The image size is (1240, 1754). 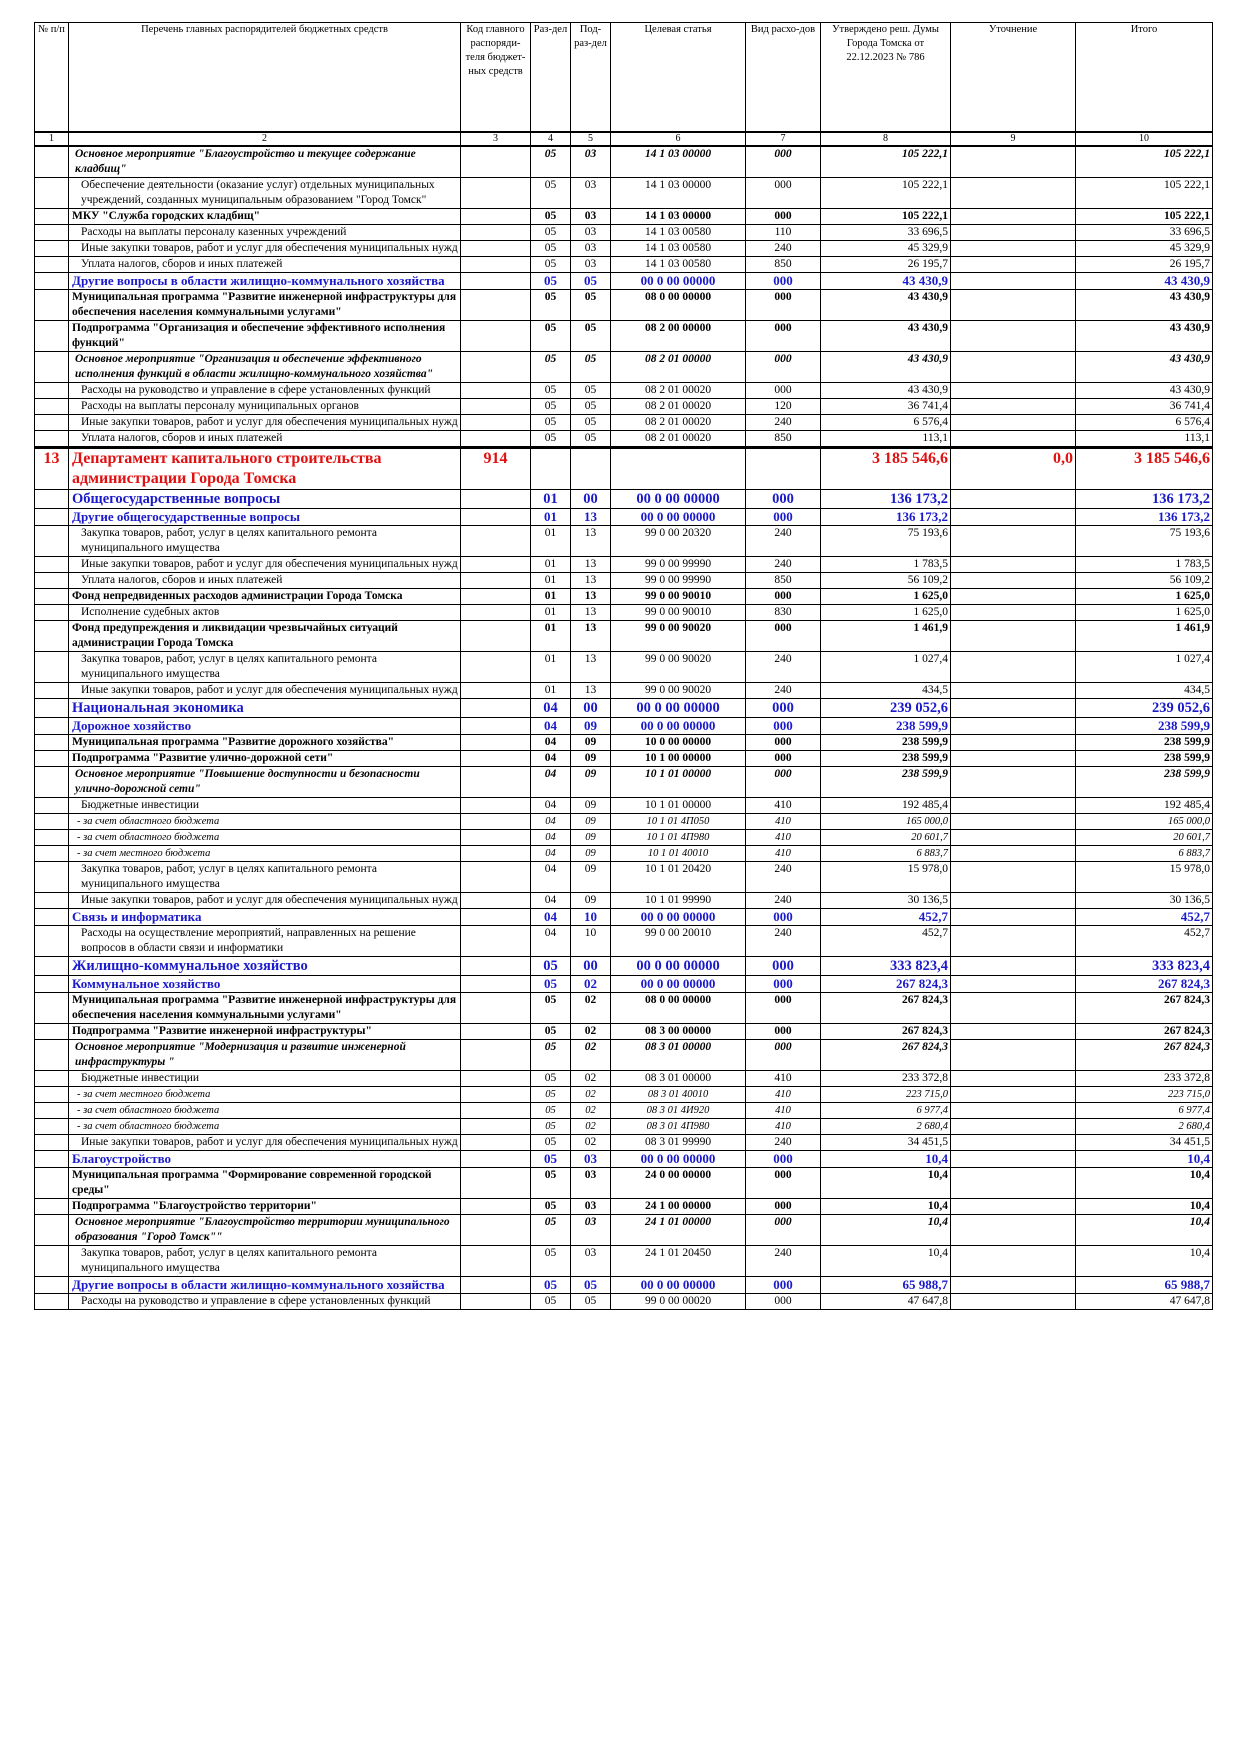 What do you see at coordinates (1144, 877) in the screenshot?
I see `table-cell: 15 978,0` at bounding box center [1144, 877].